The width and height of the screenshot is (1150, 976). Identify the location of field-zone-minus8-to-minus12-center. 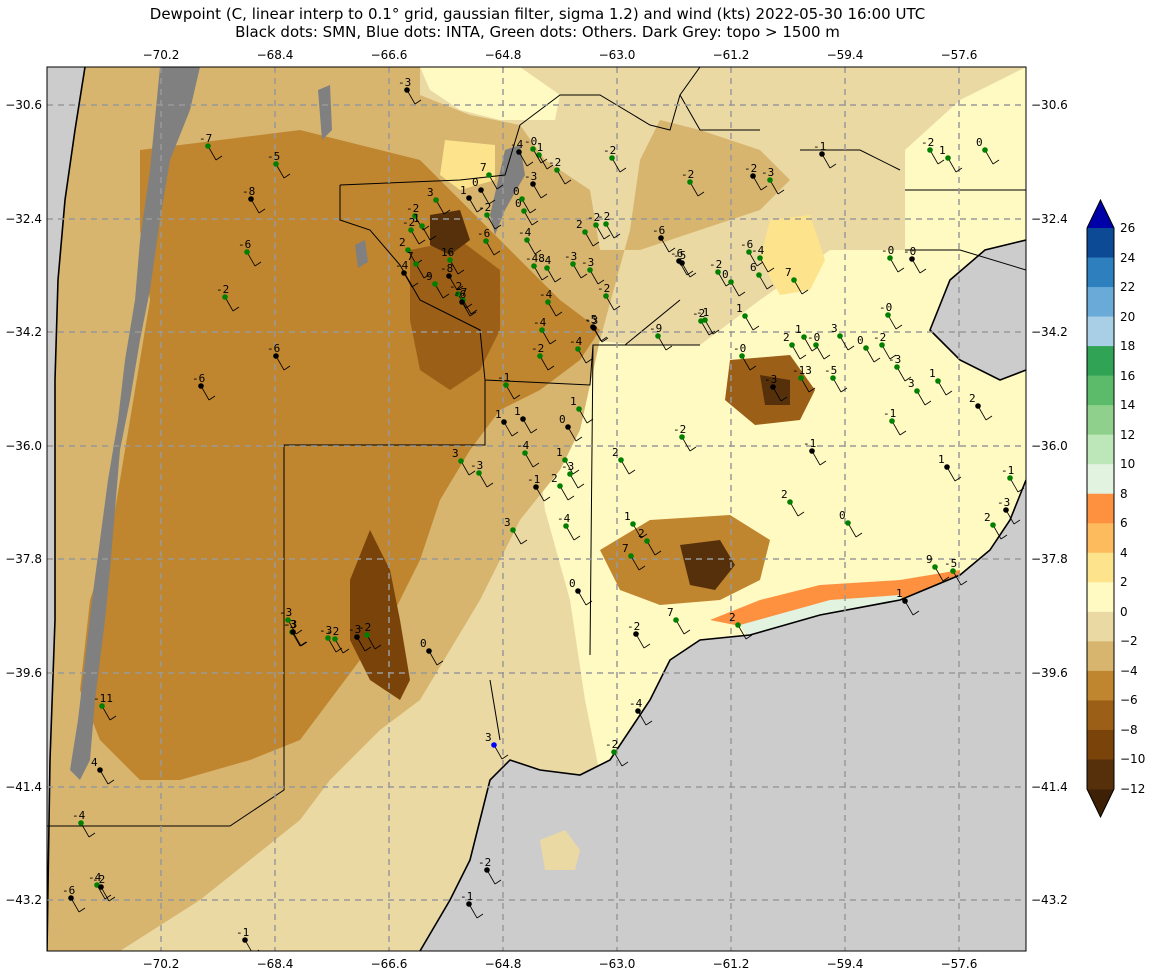
(450, 232).